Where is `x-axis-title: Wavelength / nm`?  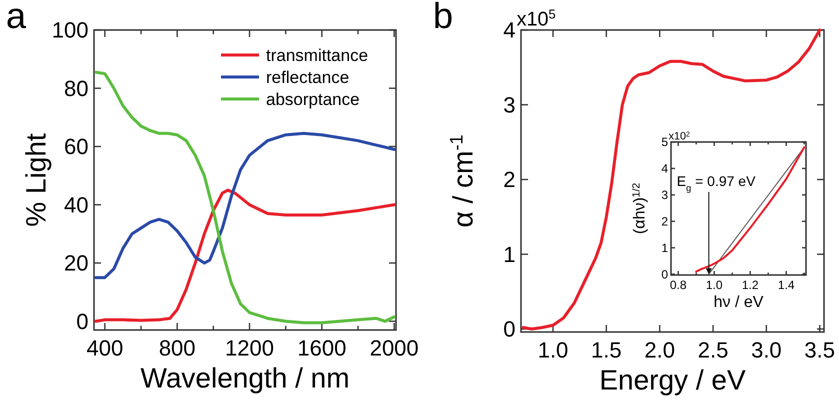 x-axis-title: Wavelength / nm is located at coordinates (245, 378).